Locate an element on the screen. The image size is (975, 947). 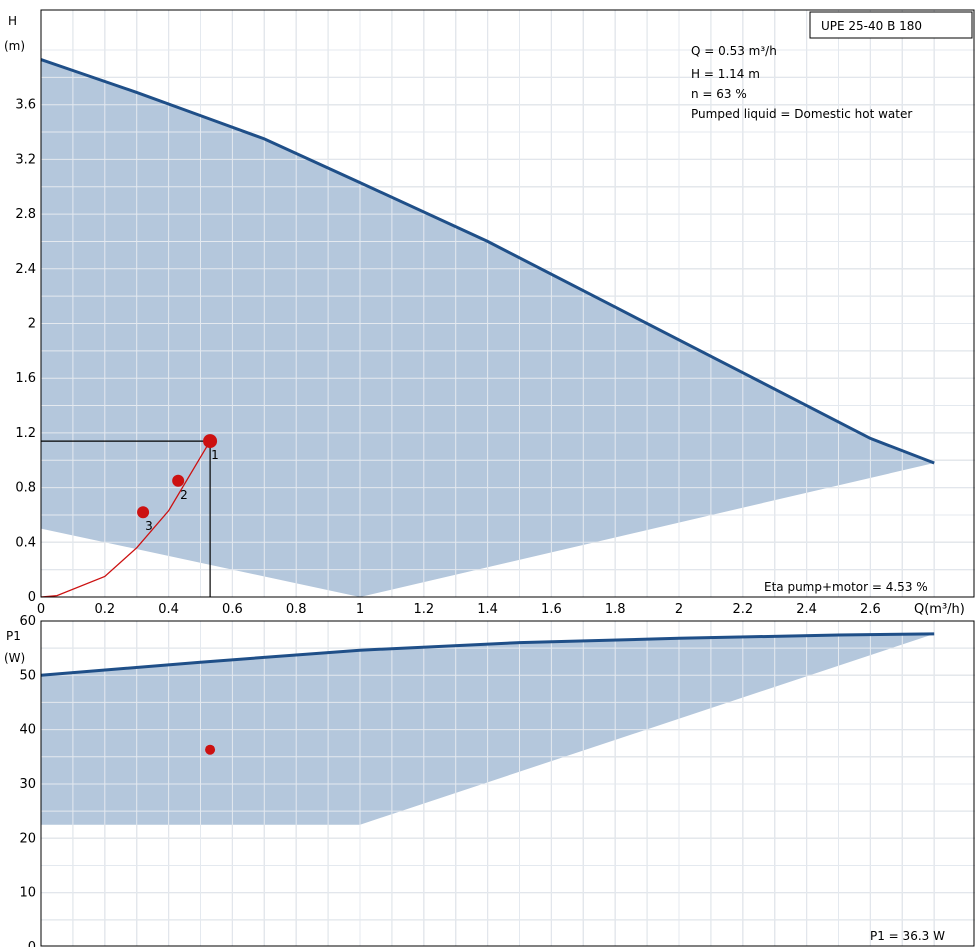
x-tick-label: 1.2 is located at coordinates (423, 609).